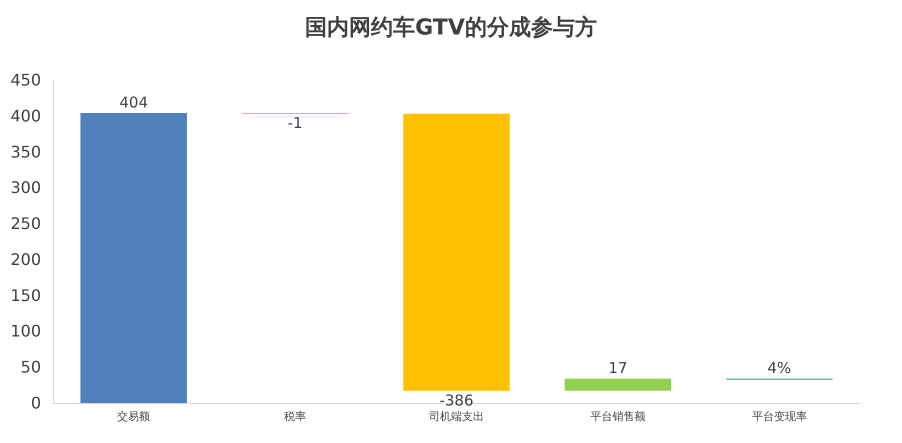  I want to click on y-tick-label: 150, so click(25, 295).